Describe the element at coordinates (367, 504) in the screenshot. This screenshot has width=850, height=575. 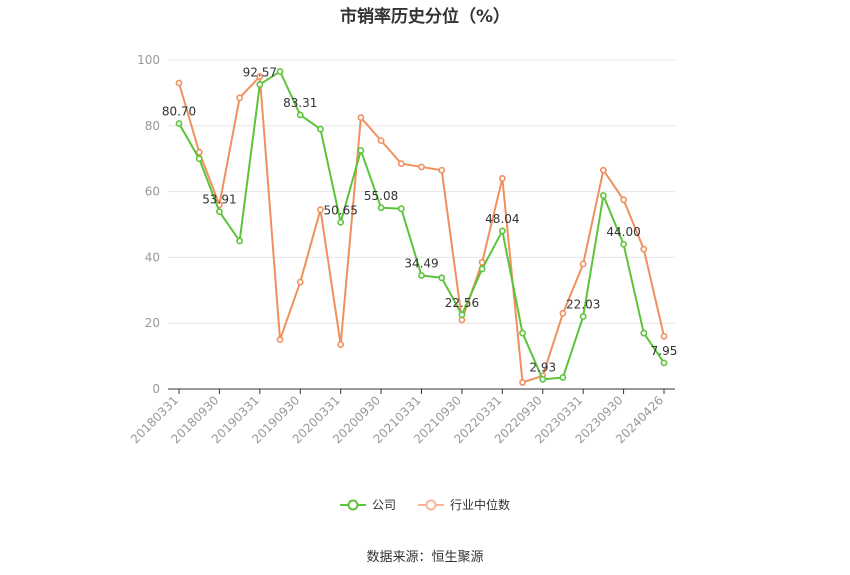
I see `legend-item-company: 公司` at that location.